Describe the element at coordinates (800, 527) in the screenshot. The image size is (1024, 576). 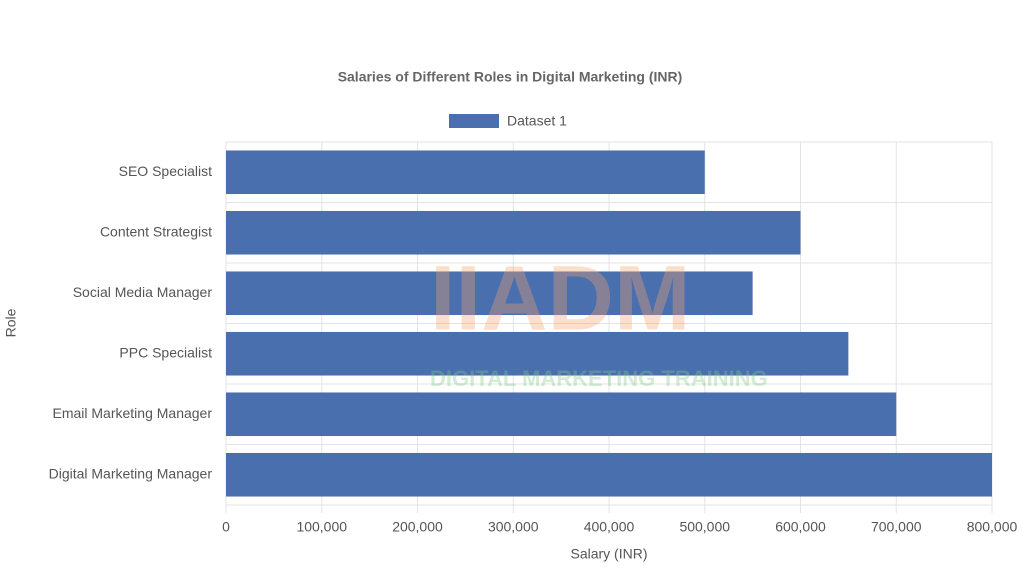
I see `x-tick-label: 600,000` at that location.